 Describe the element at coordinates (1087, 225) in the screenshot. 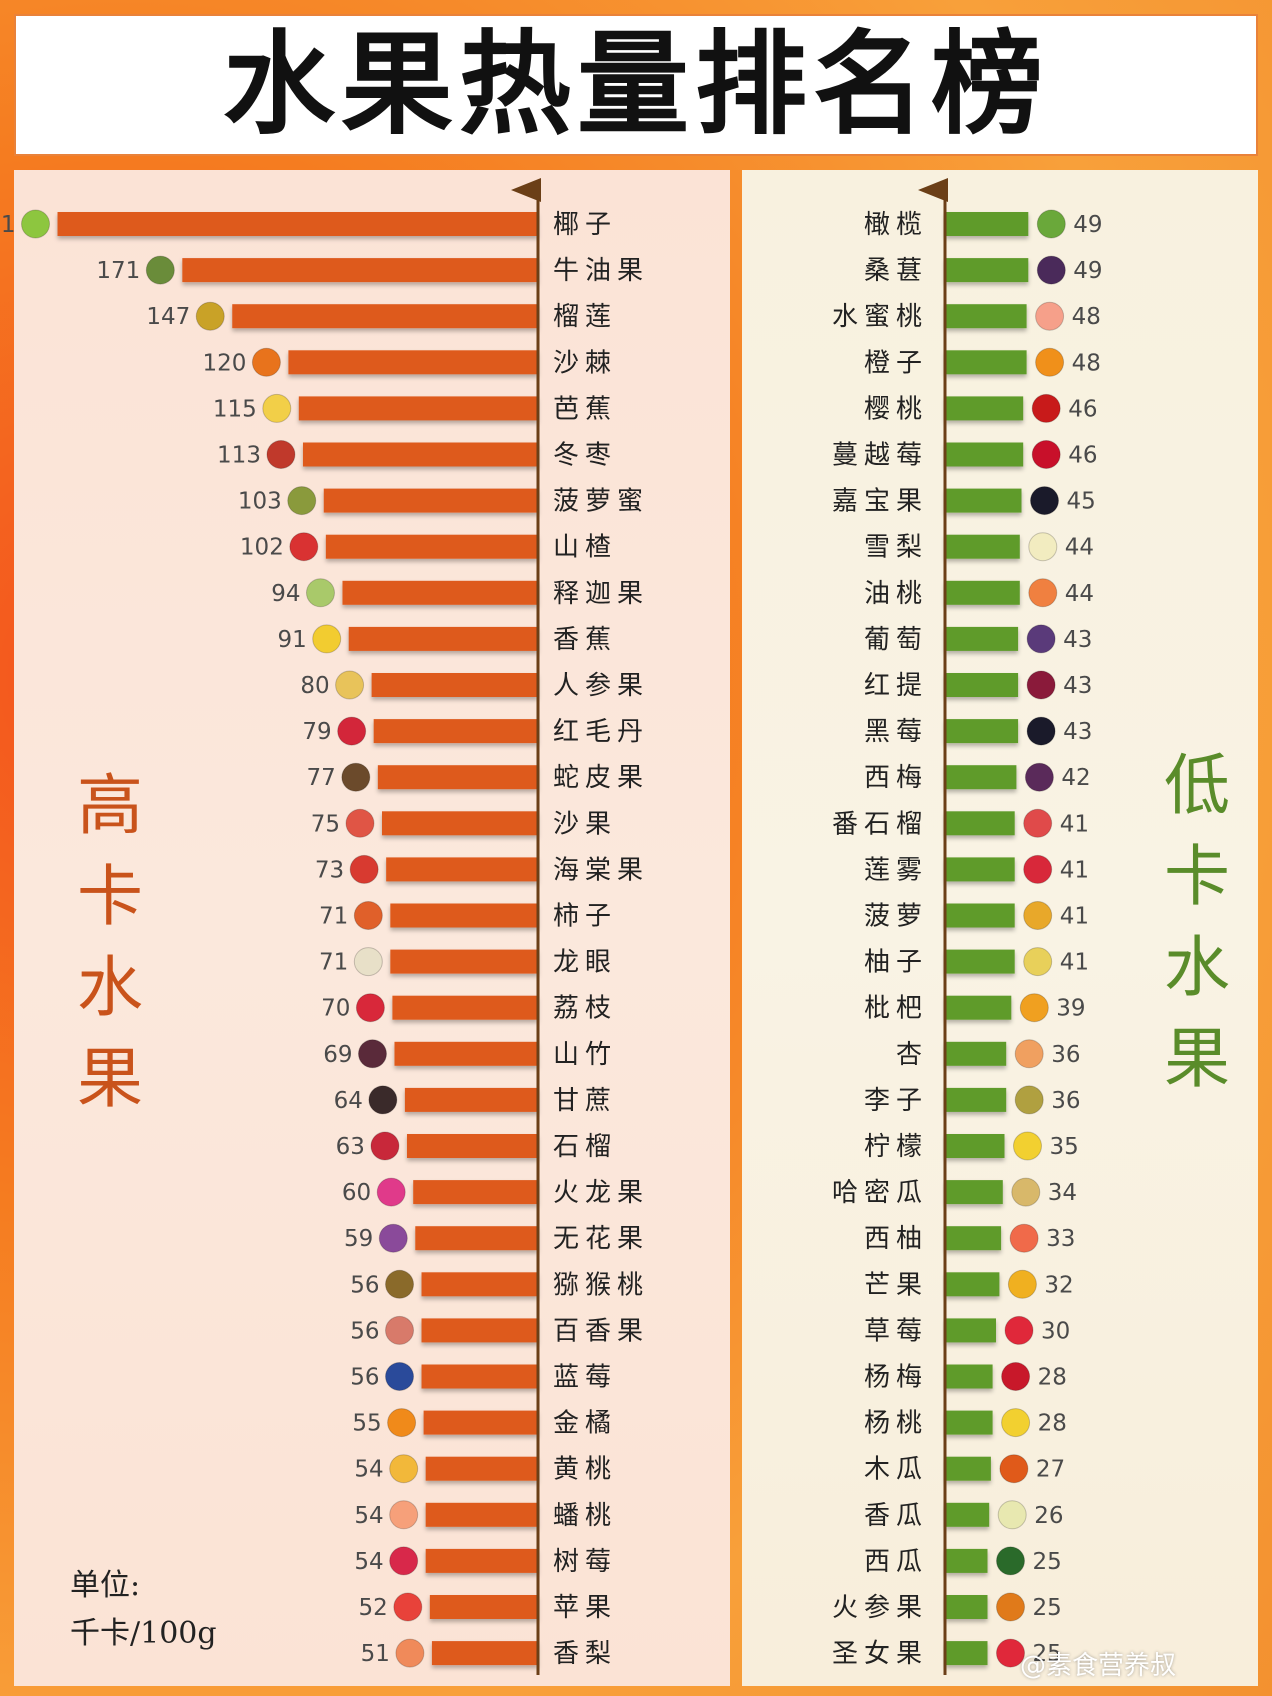

I see `low-value-1: 49` at that location.